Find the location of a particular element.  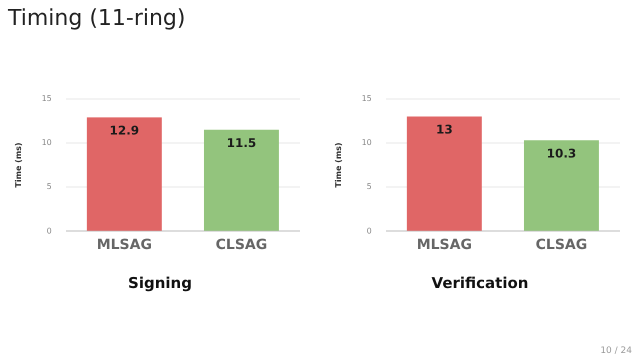

data-label: 10.3 is located at coordinates (561, 153).